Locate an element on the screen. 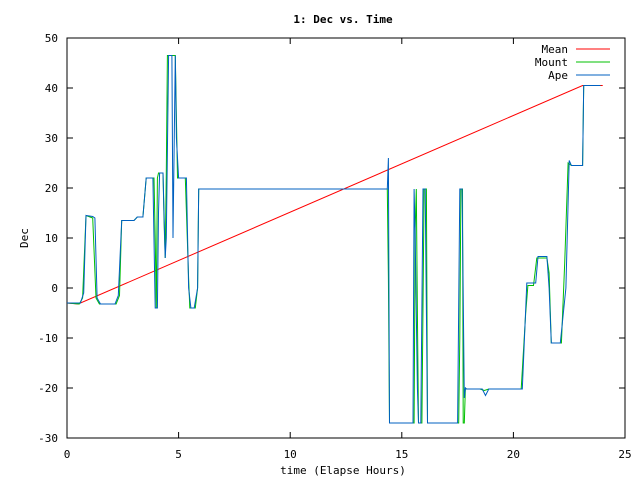  y-tick-label: -30 is located at coordinates (48, 438).